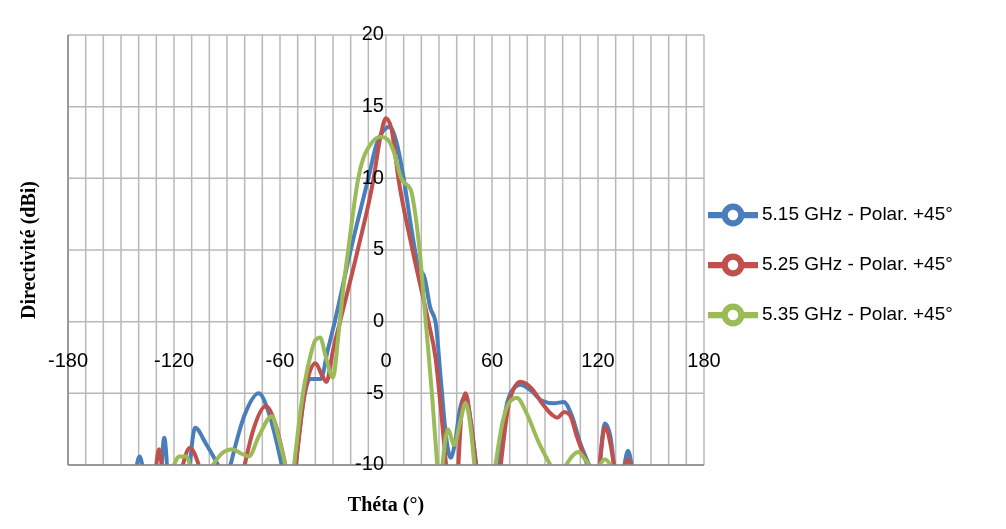  I want to click on y-tick-label: 0, so click(378, 319).